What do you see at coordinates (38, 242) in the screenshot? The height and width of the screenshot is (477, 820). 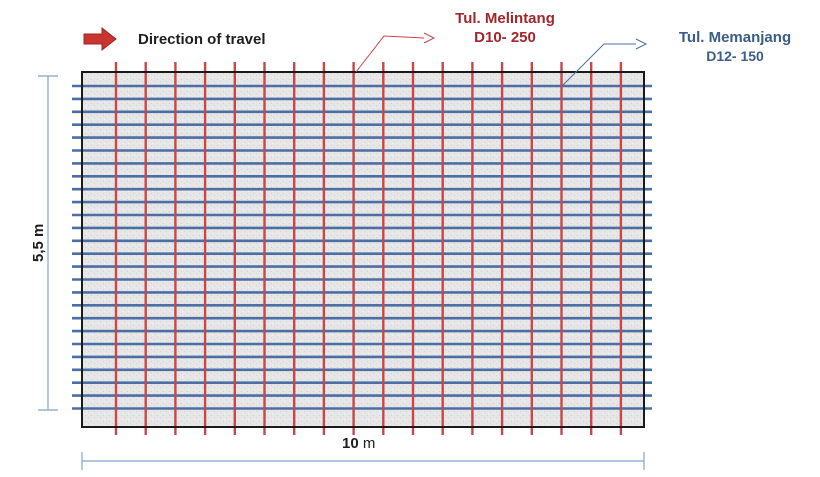 I see `height-dimension-label: 5,5 m` at bounding box center [38, 242].